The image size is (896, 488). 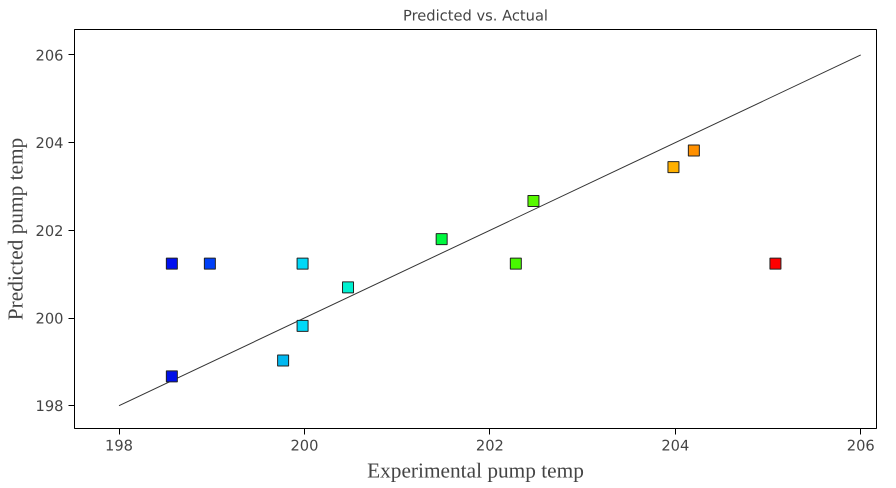 I want to click on y-axis-title: Predicted pump temp, so click(x=16, y=229).